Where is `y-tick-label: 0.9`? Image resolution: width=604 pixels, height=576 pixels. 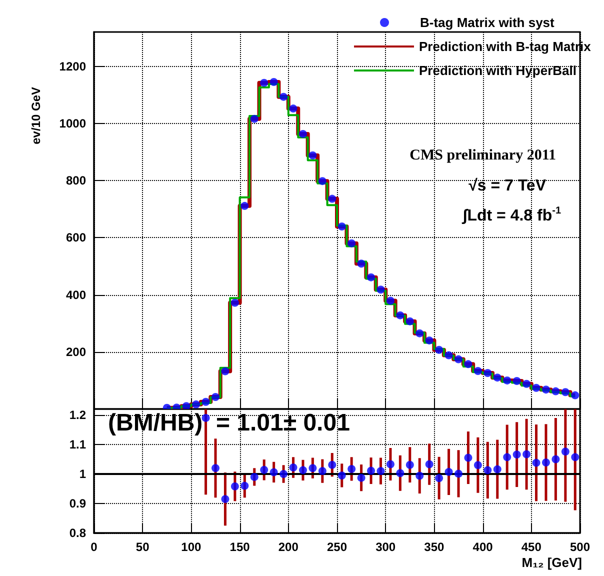 y-tick-label: 0.9 is located at coordinates (77, 503).